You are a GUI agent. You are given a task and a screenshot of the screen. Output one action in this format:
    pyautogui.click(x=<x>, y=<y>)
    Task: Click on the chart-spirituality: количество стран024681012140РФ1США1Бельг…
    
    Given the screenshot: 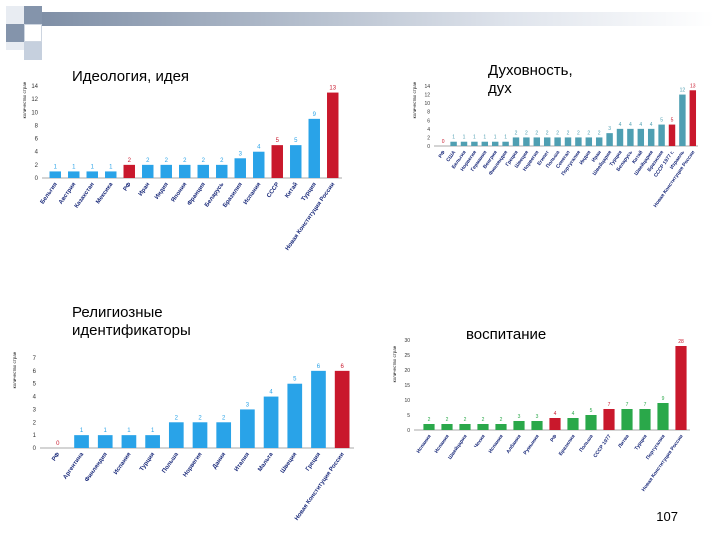 What is the action you would take?
    pyautogui.click(x=555, y=145)
    